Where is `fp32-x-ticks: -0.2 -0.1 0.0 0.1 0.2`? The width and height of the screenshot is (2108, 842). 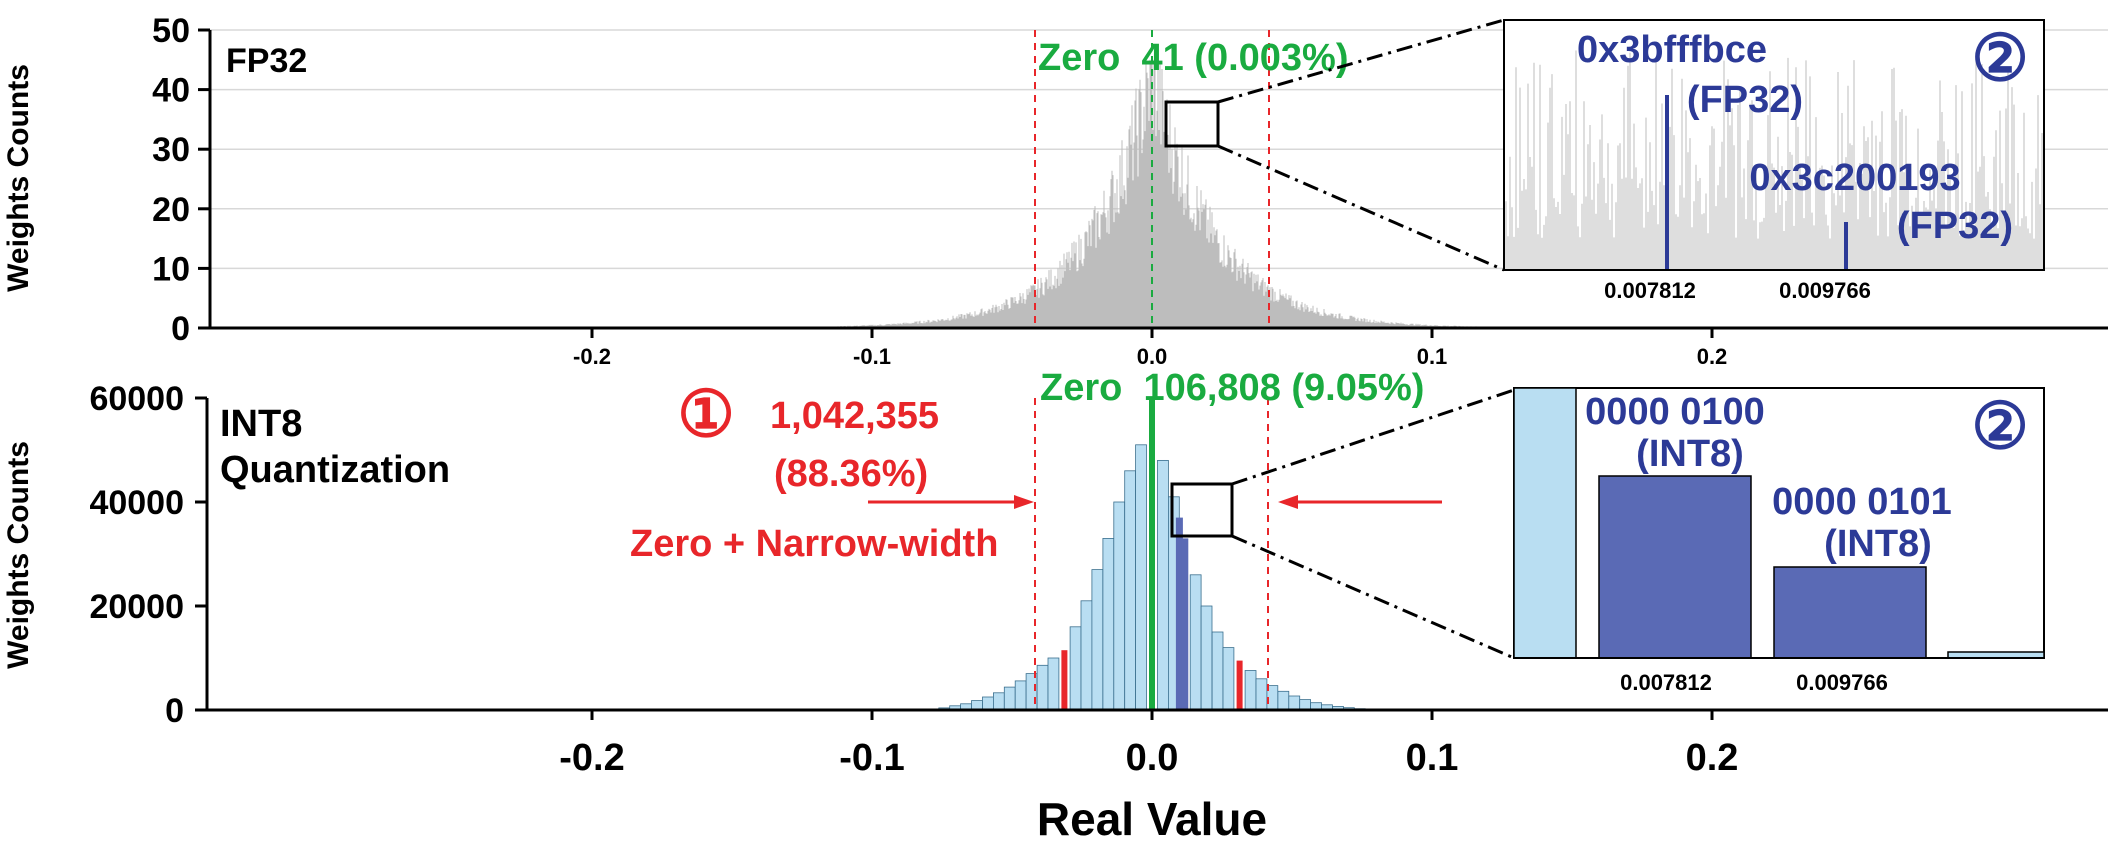 fp32-x-ticks: -0.2 -0.1 0.0 0.1 0.2 is located at coordinates (1150, 348).